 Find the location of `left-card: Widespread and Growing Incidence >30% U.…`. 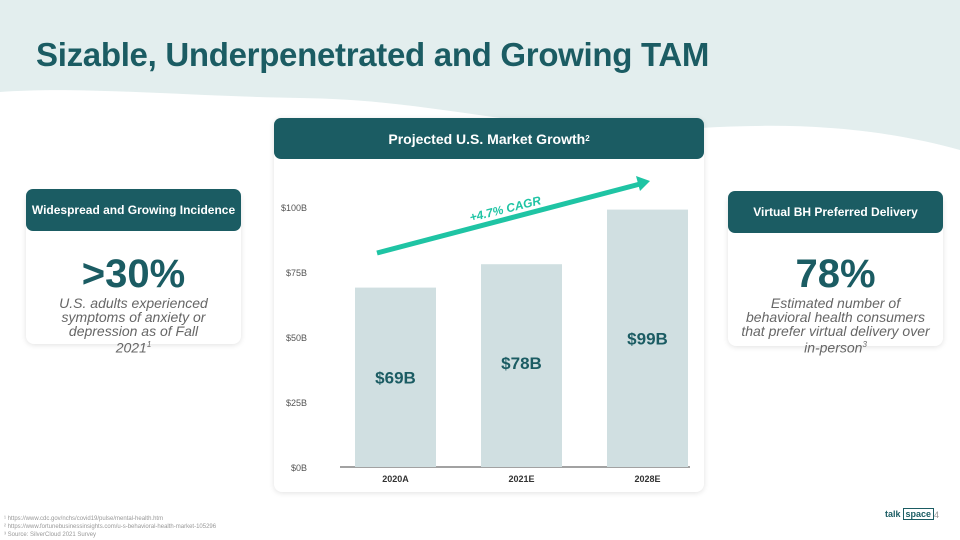

left-card: Widespread and Growing Incidence >30% U.… is located at coordinates (133, 272).